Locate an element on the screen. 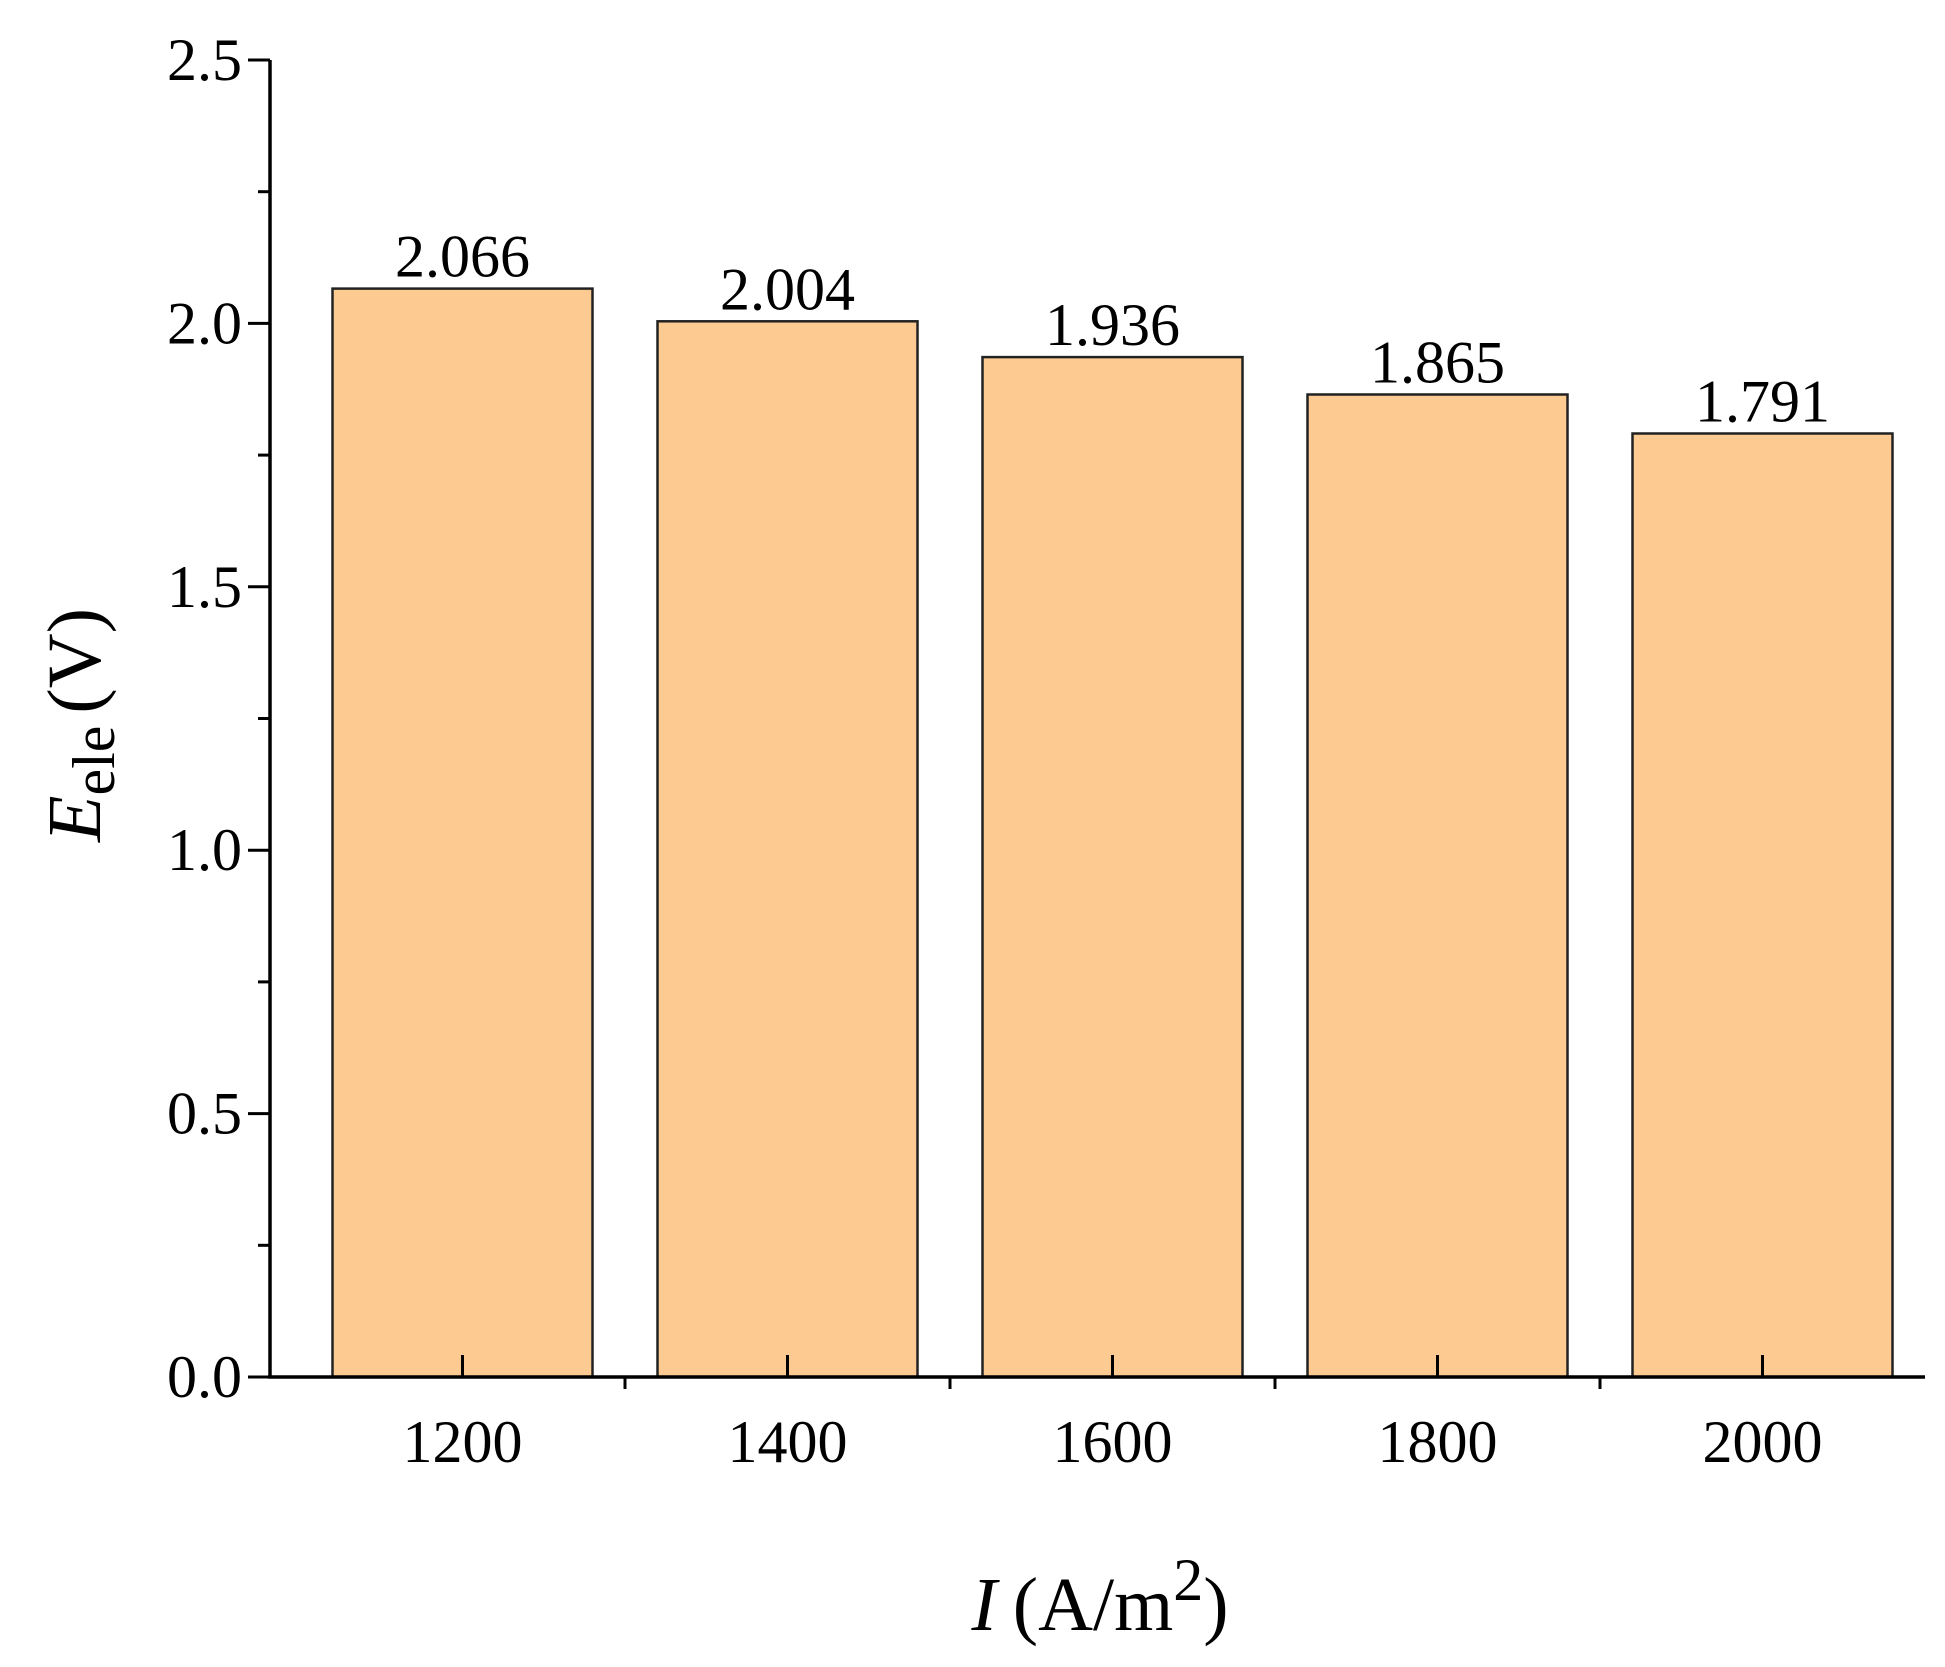 This screenshot has width=1945, height=1667. y-tick-label: 1.5 is located at coordinates (204, 587).